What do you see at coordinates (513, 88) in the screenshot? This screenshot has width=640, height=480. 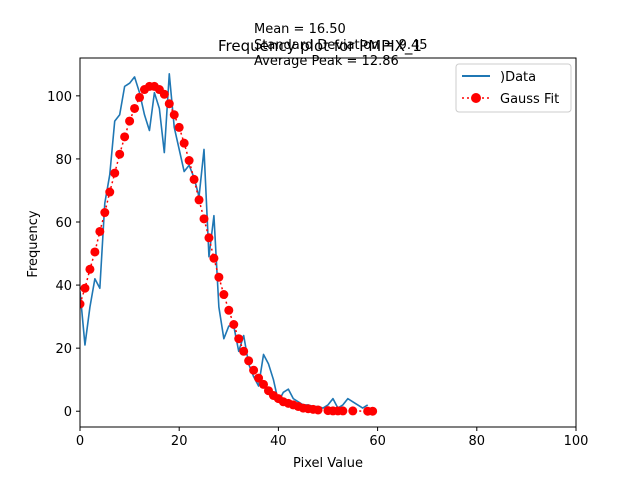 I see `legend: )Data Gauss Fit` at bounding box center [513, 88].